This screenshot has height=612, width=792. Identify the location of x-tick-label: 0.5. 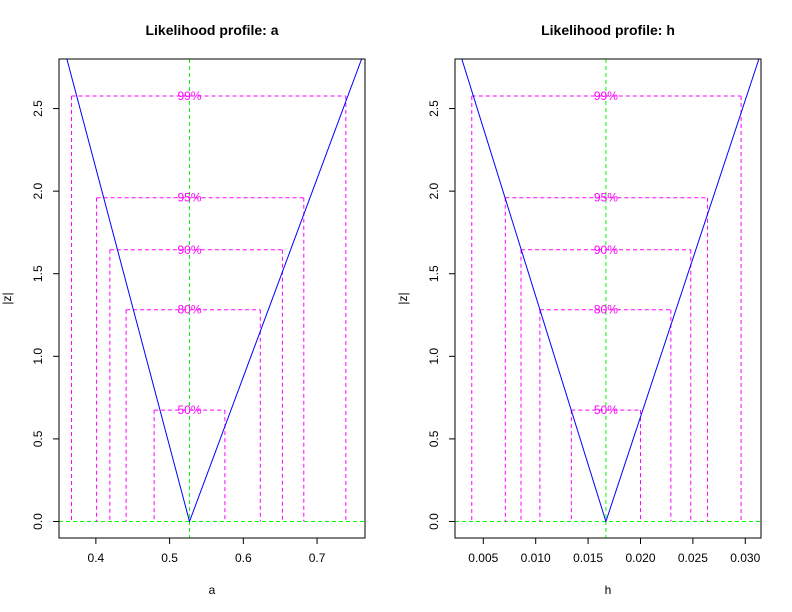
(169, 558).